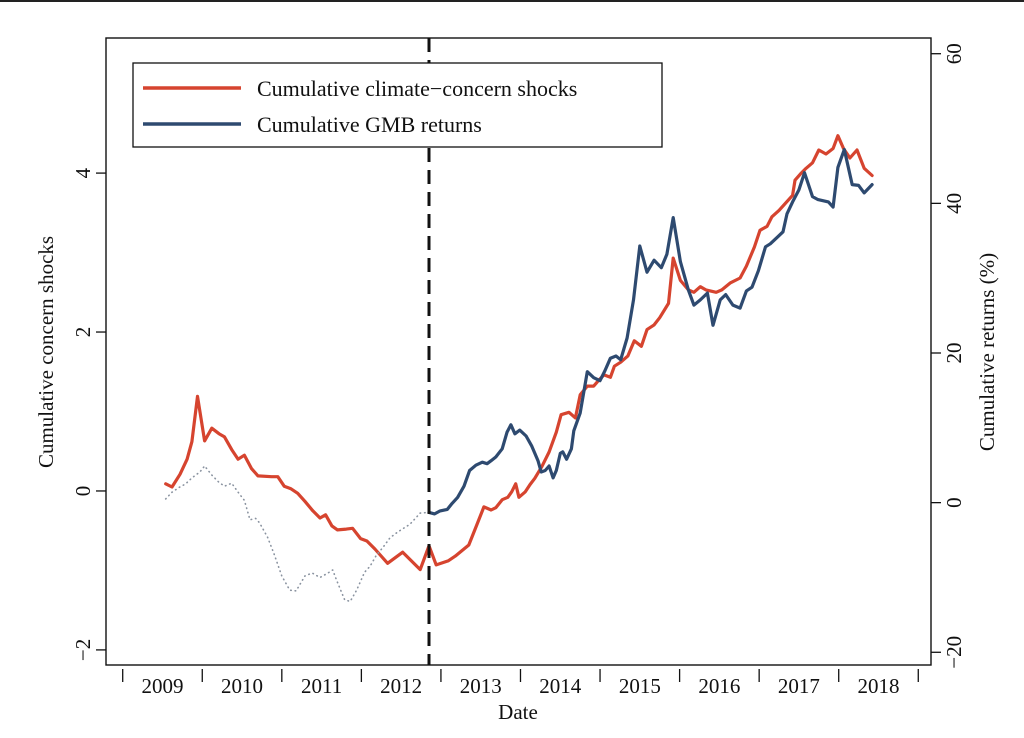 The height and width of the screenshot is (738, 1024). I want to click on x-tick-label: 2017, so click(799, 686).